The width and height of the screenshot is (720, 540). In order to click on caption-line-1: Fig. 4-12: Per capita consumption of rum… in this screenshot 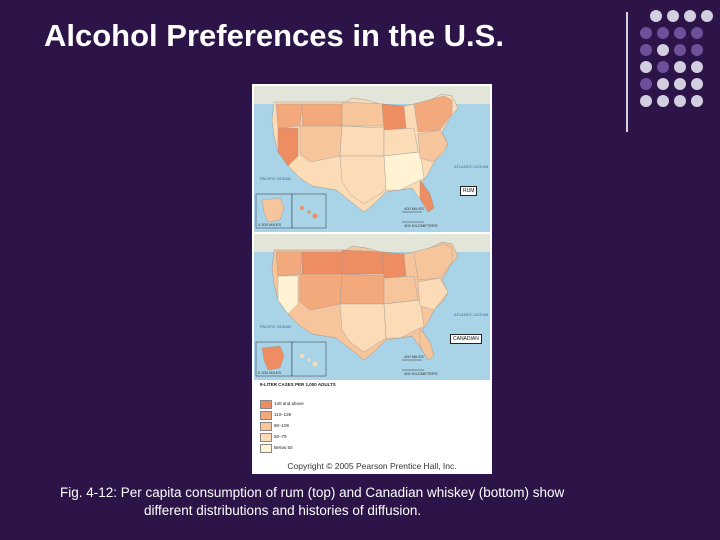, I will do `click(312, 492)`.